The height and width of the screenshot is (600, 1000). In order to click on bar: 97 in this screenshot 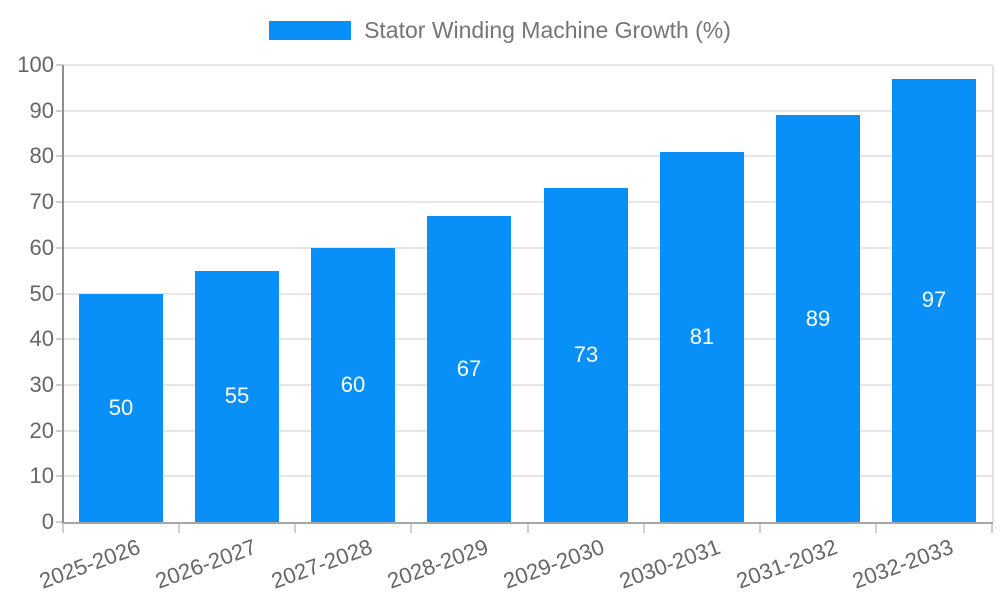, I will do `click(934, 300)`.